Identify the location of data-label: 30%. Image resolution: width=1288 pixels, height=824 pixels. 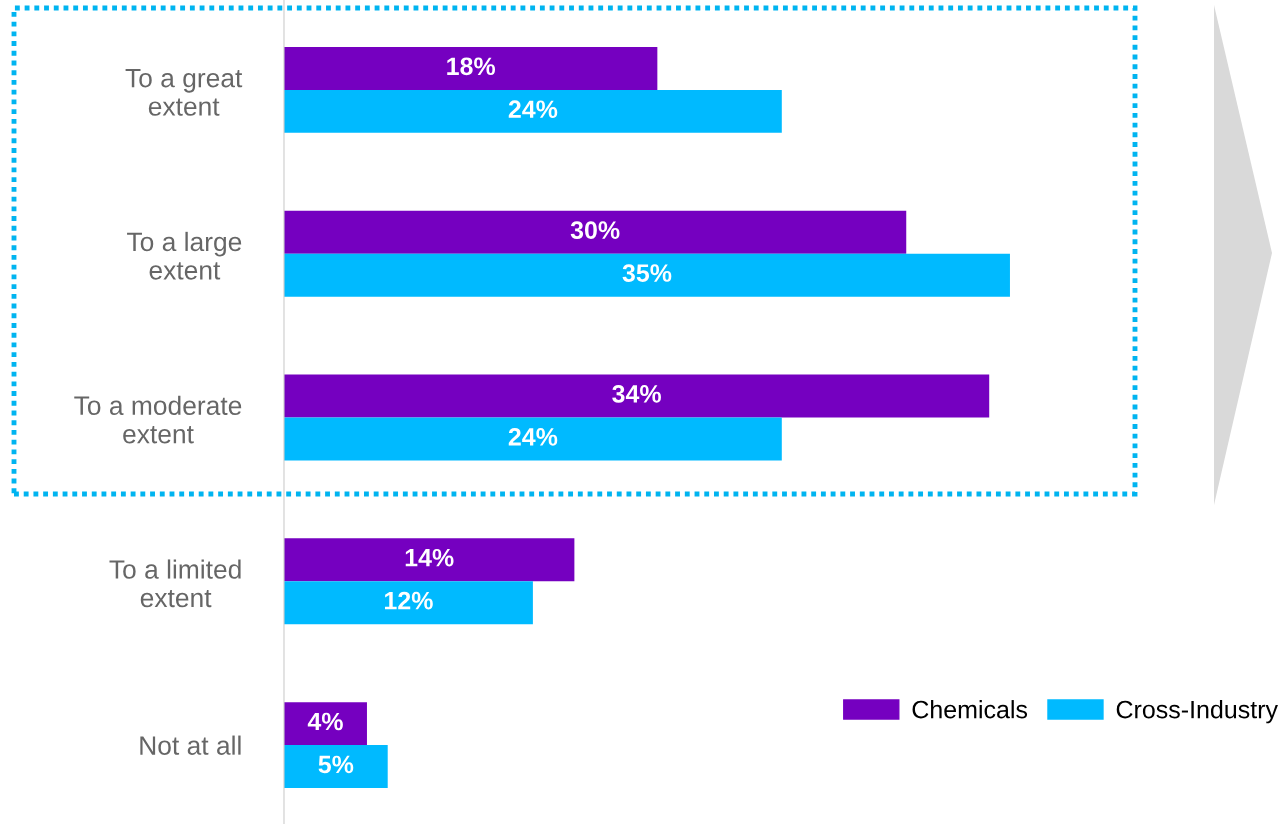
(595, 230).